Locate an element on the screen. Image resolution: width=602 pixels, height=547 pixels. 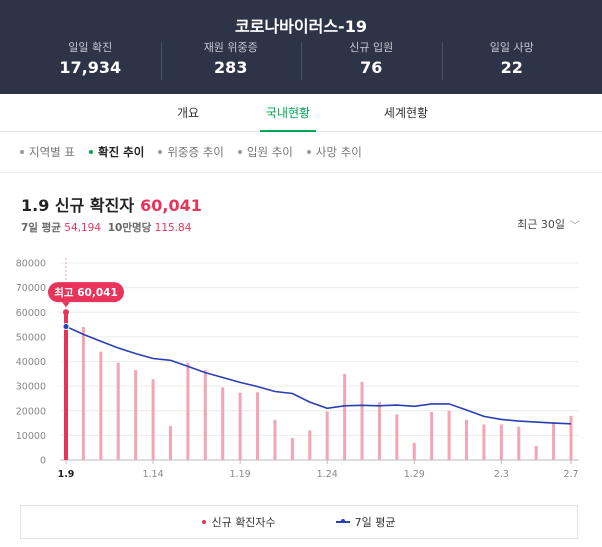
peak-callout-label: 최고 60,041 is located at coordinates (86, 292).